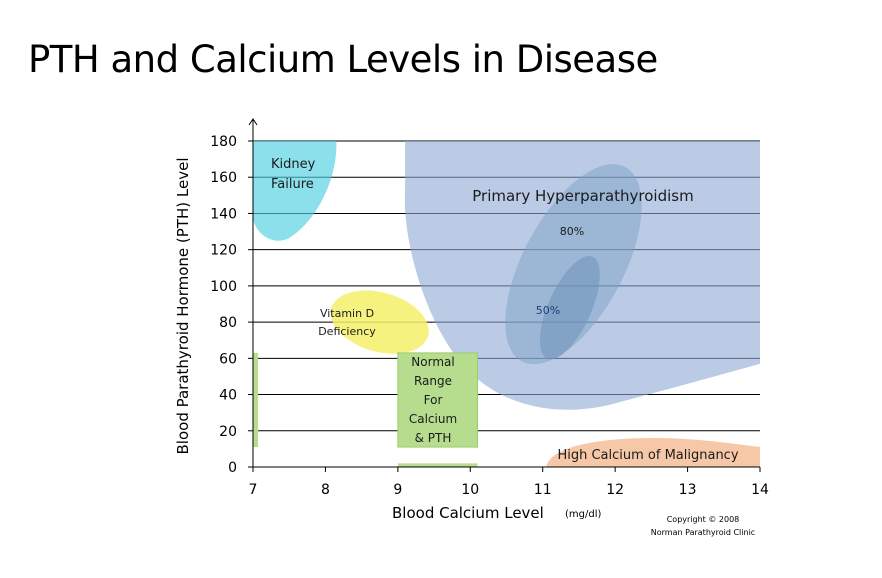 Image resolution: width=882 pixels, height=578 pixels. What do you see at coordinates (228, 323) in the screenshot?
I see `y-tick-label-80: 80` at bounding box center [228, 323].